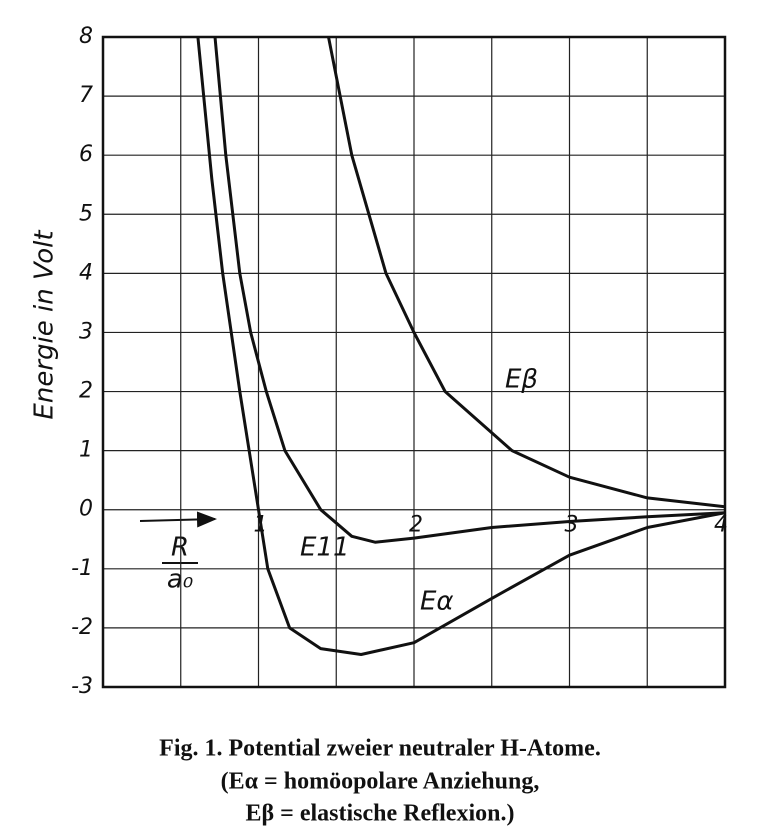  I want to click on series-label: Eα, so click(437, 602).